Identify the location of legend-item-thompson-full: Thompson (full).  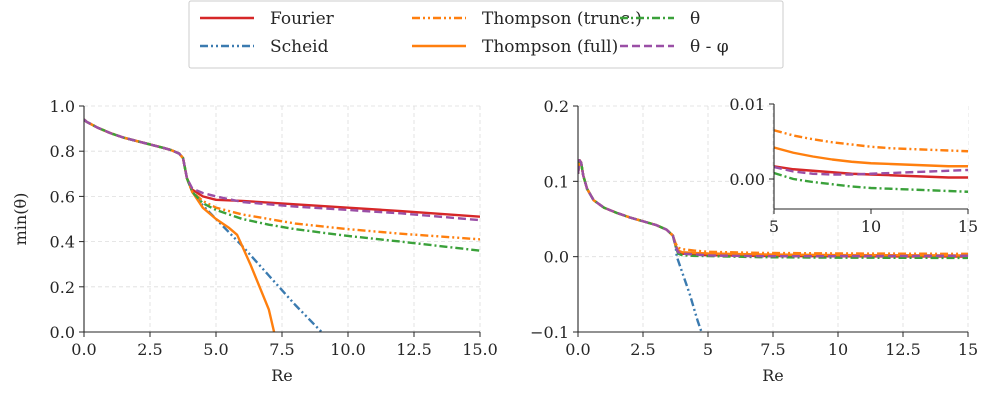
(515, 47).